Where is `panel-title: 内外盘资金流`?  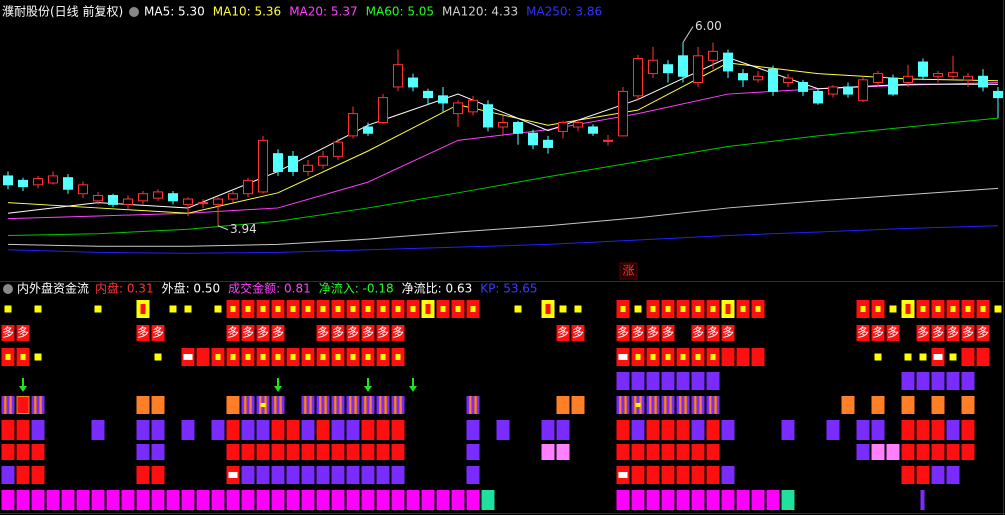
panel-title: 内外盘资金流 is located at coordinates (53, 288).